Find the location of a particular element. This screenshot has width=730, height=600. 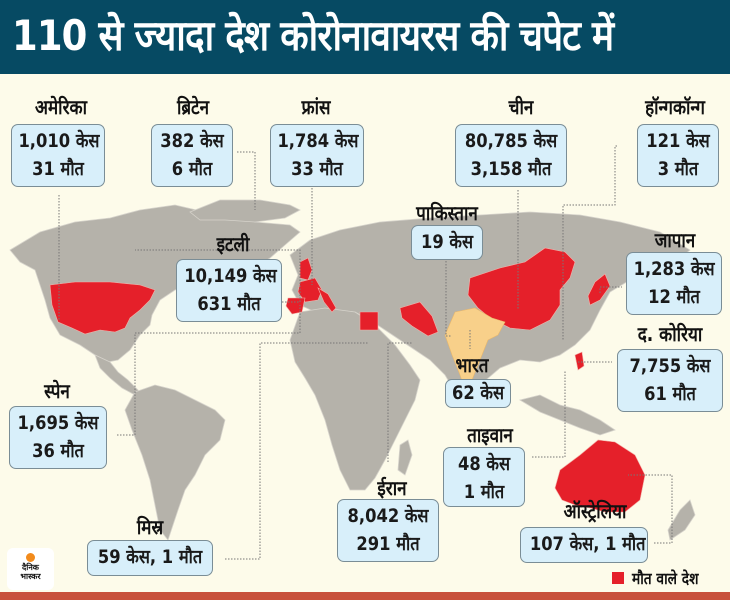

stat-box-hongkong: 121 केस 3 मौत is located at coordinates (678, 155).